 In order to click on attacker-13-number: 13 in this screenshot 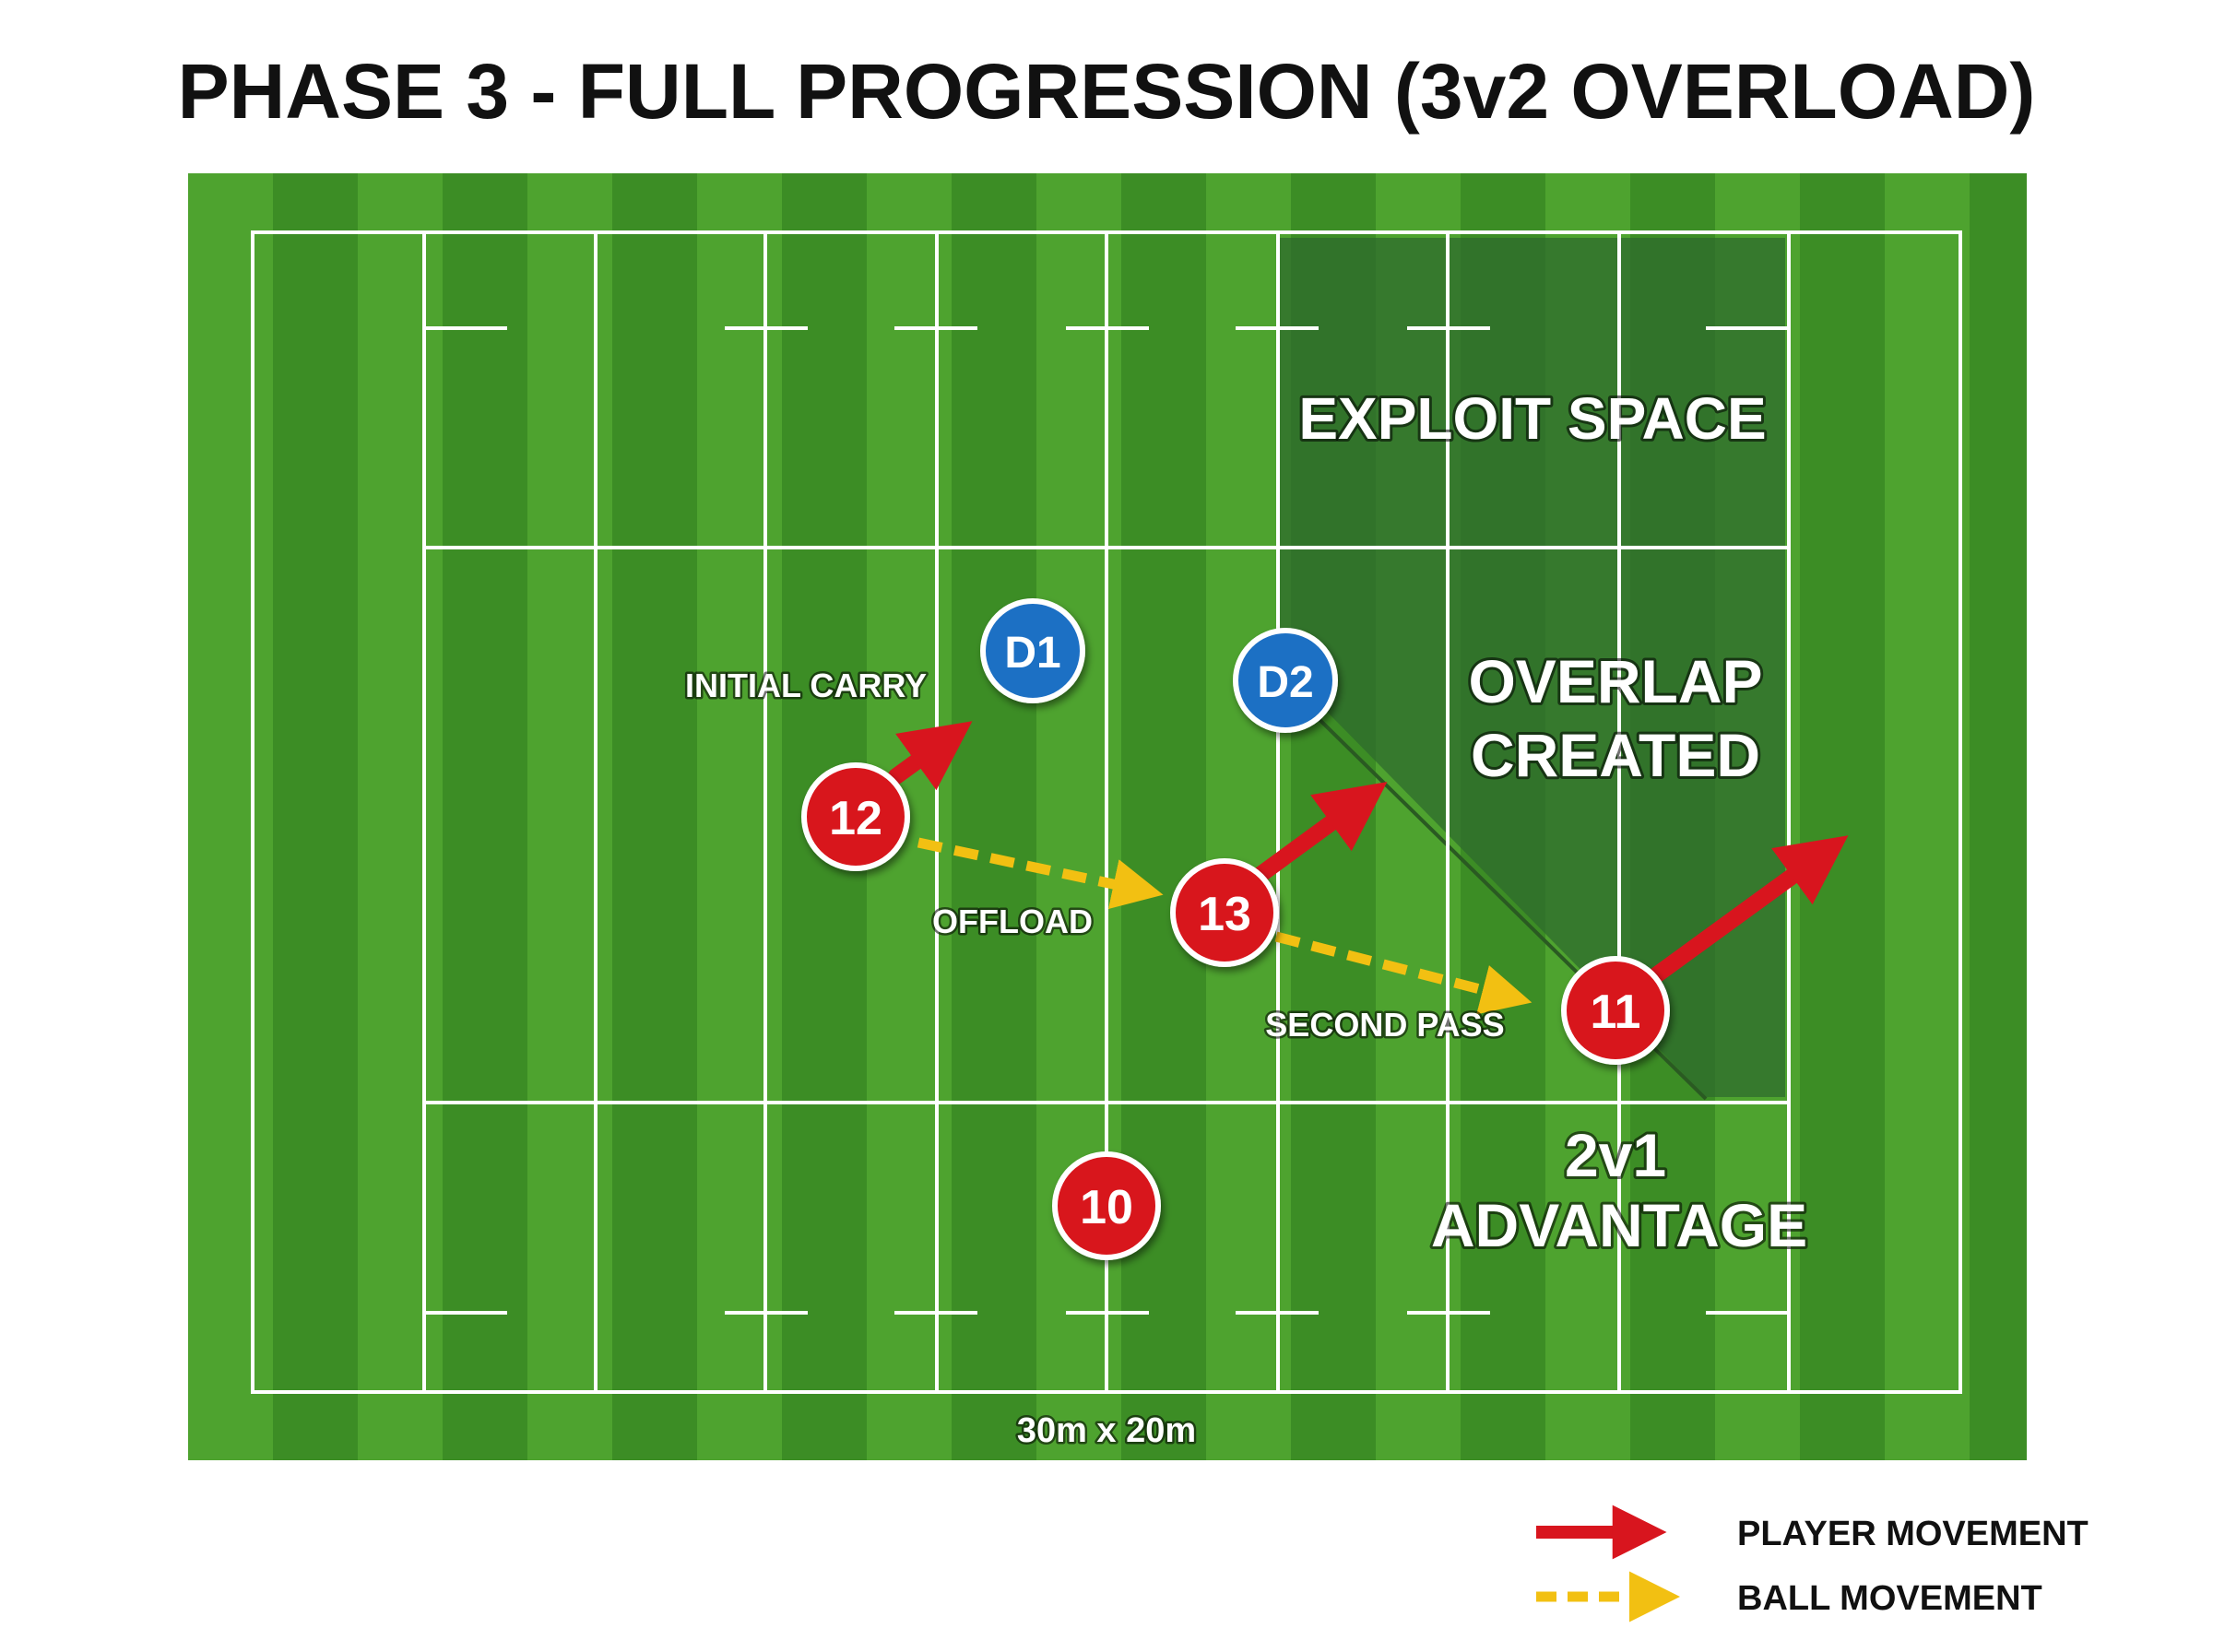, I will do `click(1224, 914)`.